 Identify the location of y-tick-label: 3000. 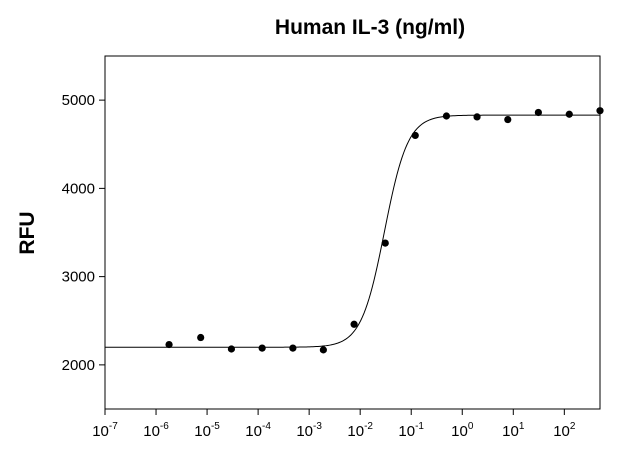
(78, 277).